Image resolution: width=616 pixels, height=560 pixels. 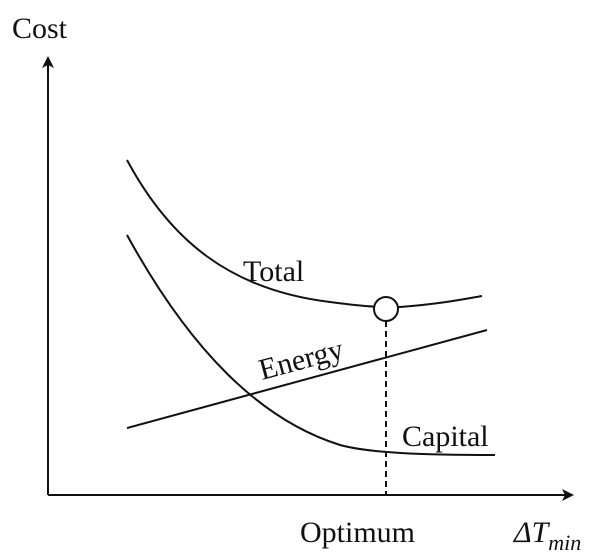 I want to click on energy-label: Energy, so click(x=301, y=360).